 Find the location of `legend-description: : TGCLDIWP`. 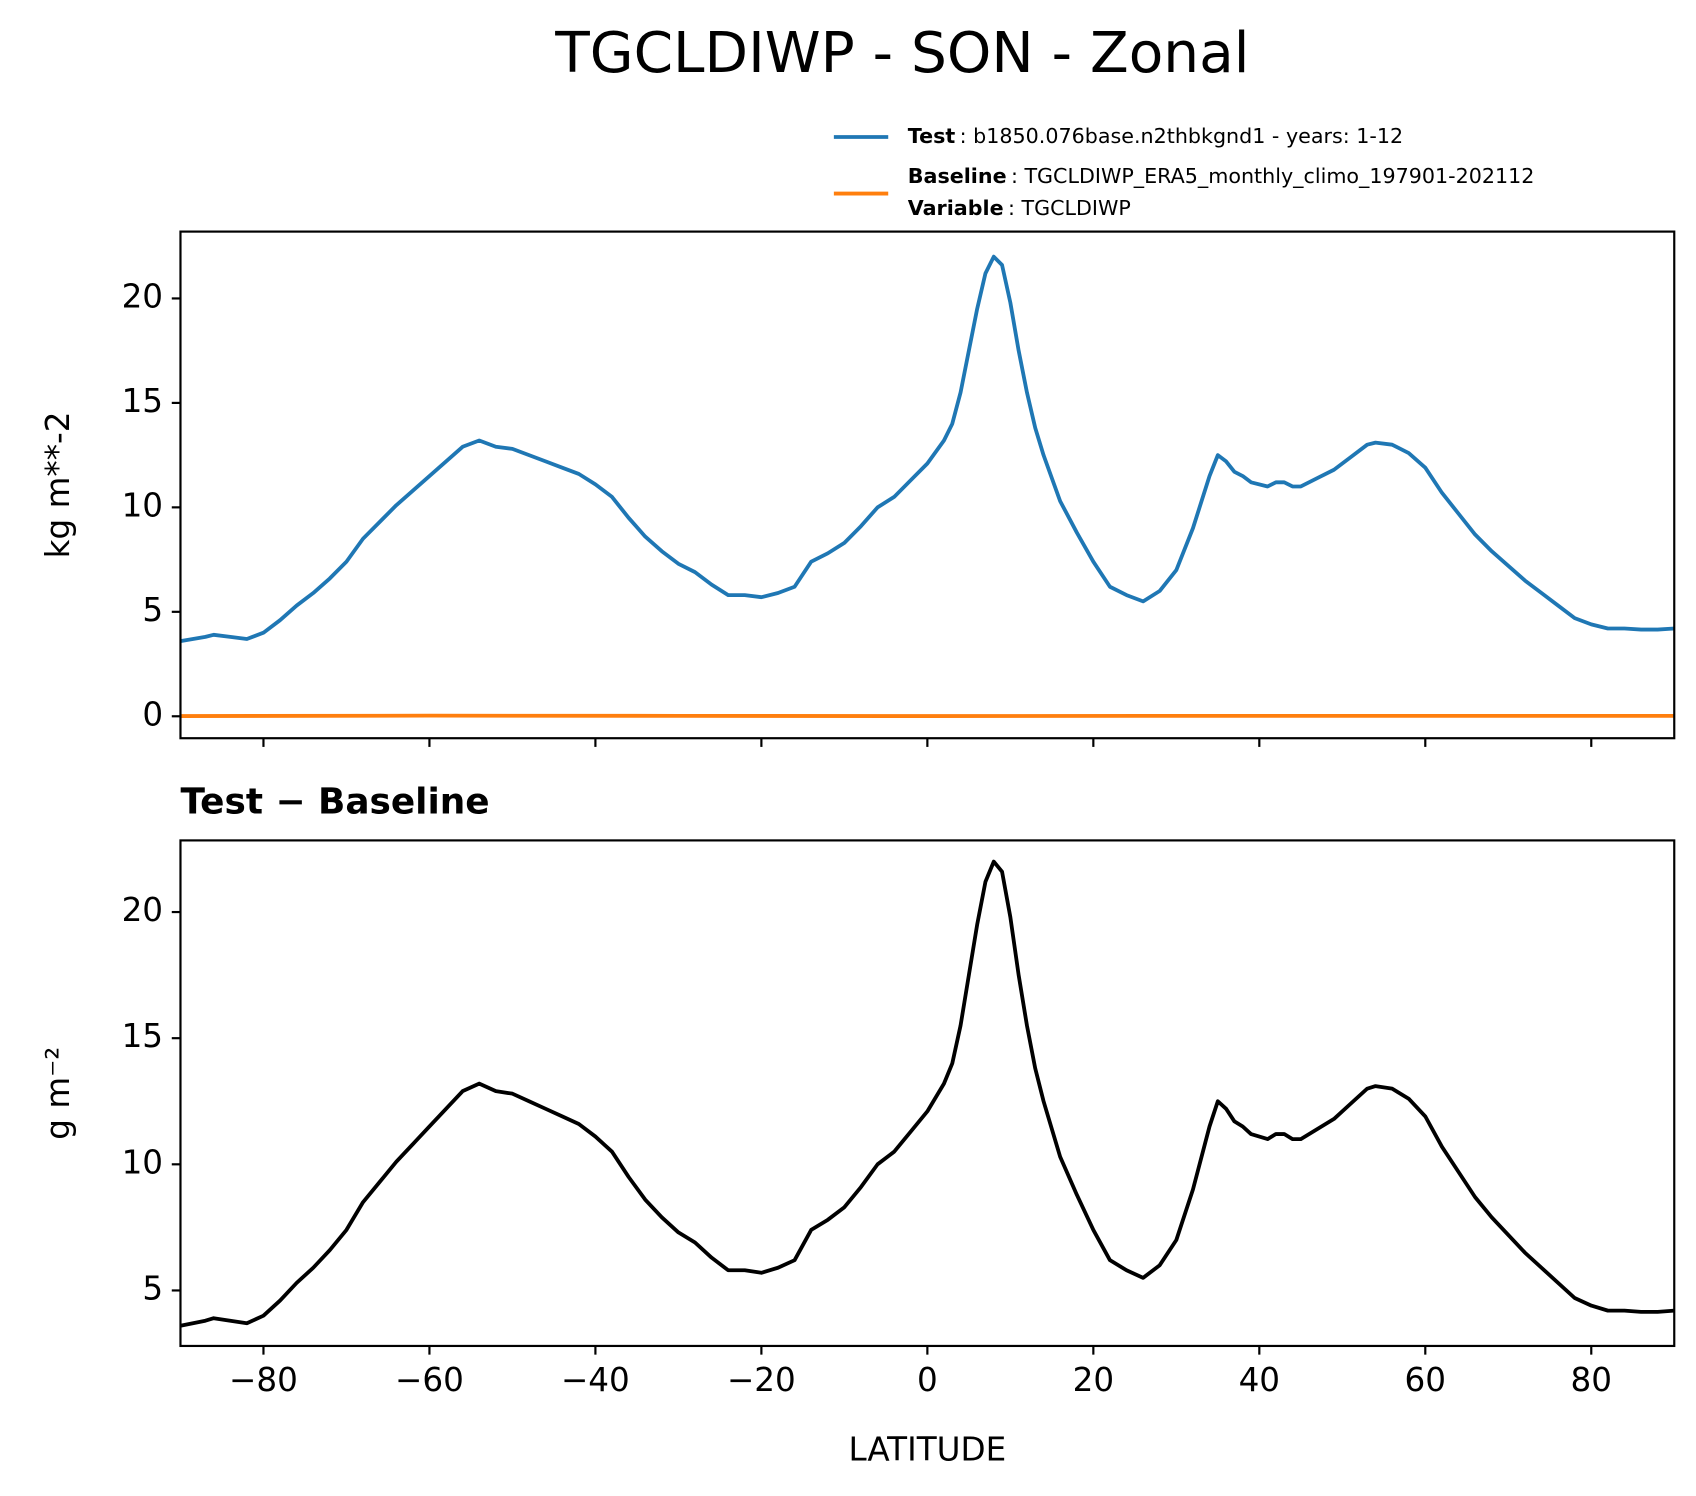

legend-description: : TGCLDIWP is located at coordinates (1069, 208).